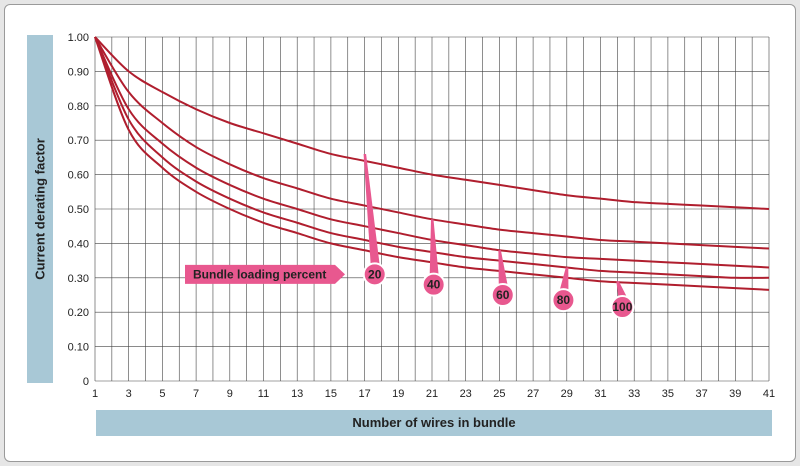 Image resolution: width=800 pixels, height=466 pixels. What do you see at coordinates (78, 210) in the screenshot?
I see `y-tick-label: 0.50` at bounding box center [78, 210].